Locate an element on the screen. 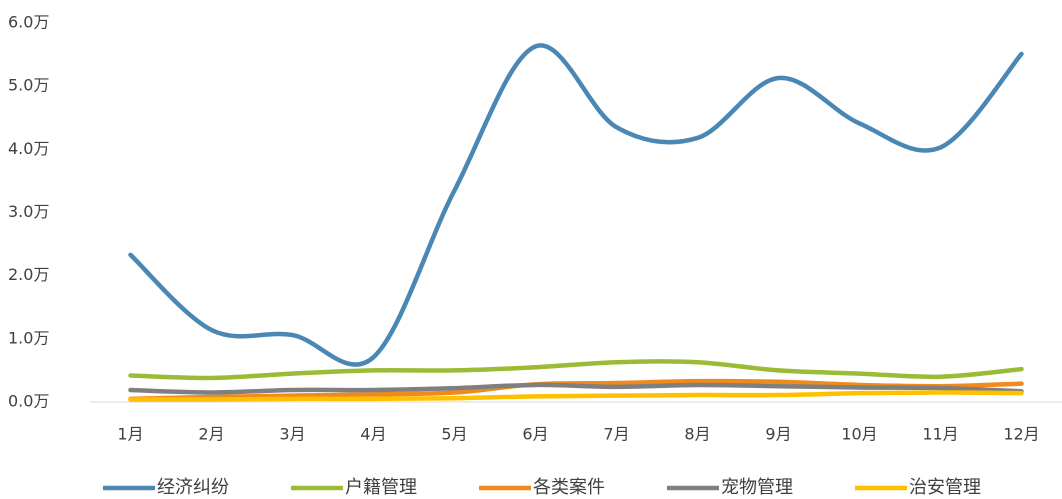 The width and height of the screenshot is (1062, 499). x-tick-label: 4月 is located at coordinates (373, 434).